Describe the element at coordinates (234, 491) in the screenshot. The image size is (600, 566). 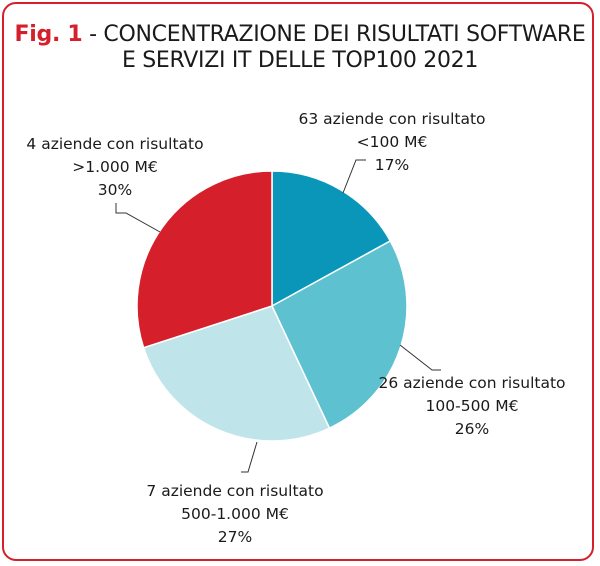
I see `slice-label-count-3: 7 aziende con risultato` at that location.